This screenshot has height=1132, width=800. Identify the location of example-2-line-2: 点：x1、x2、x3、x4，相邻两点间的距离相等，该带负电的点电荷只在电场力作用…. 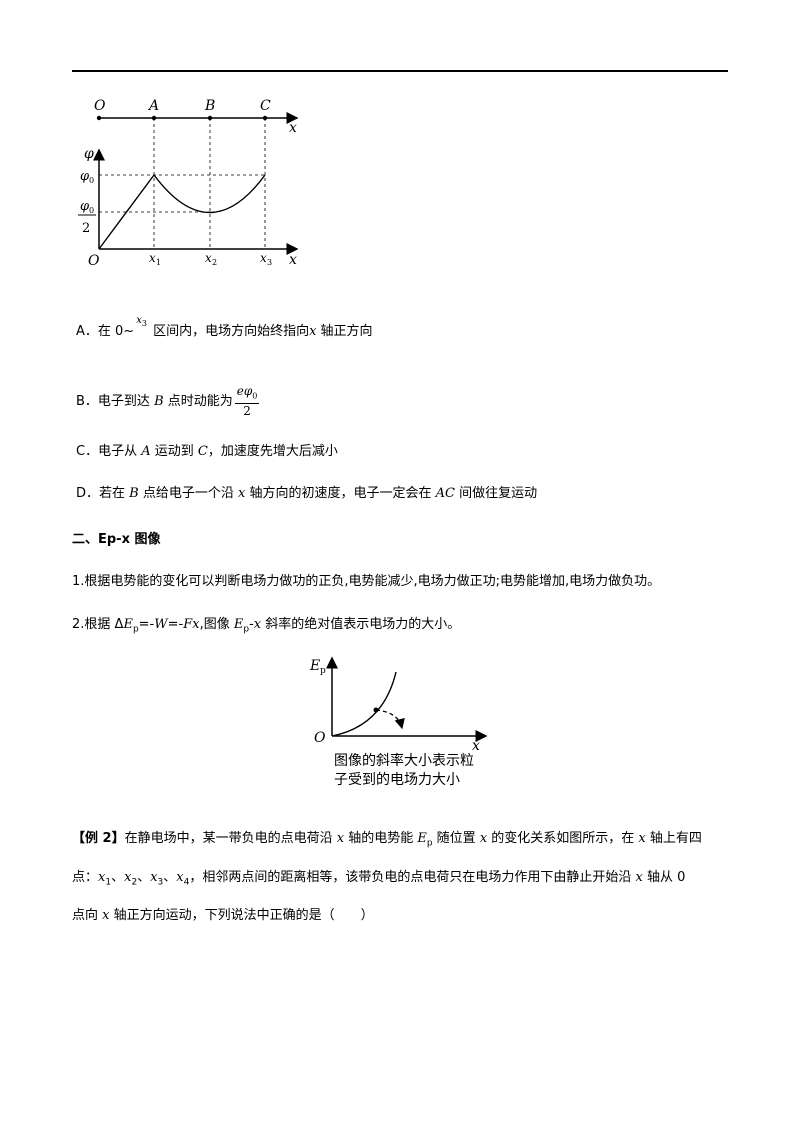
(379, 878).